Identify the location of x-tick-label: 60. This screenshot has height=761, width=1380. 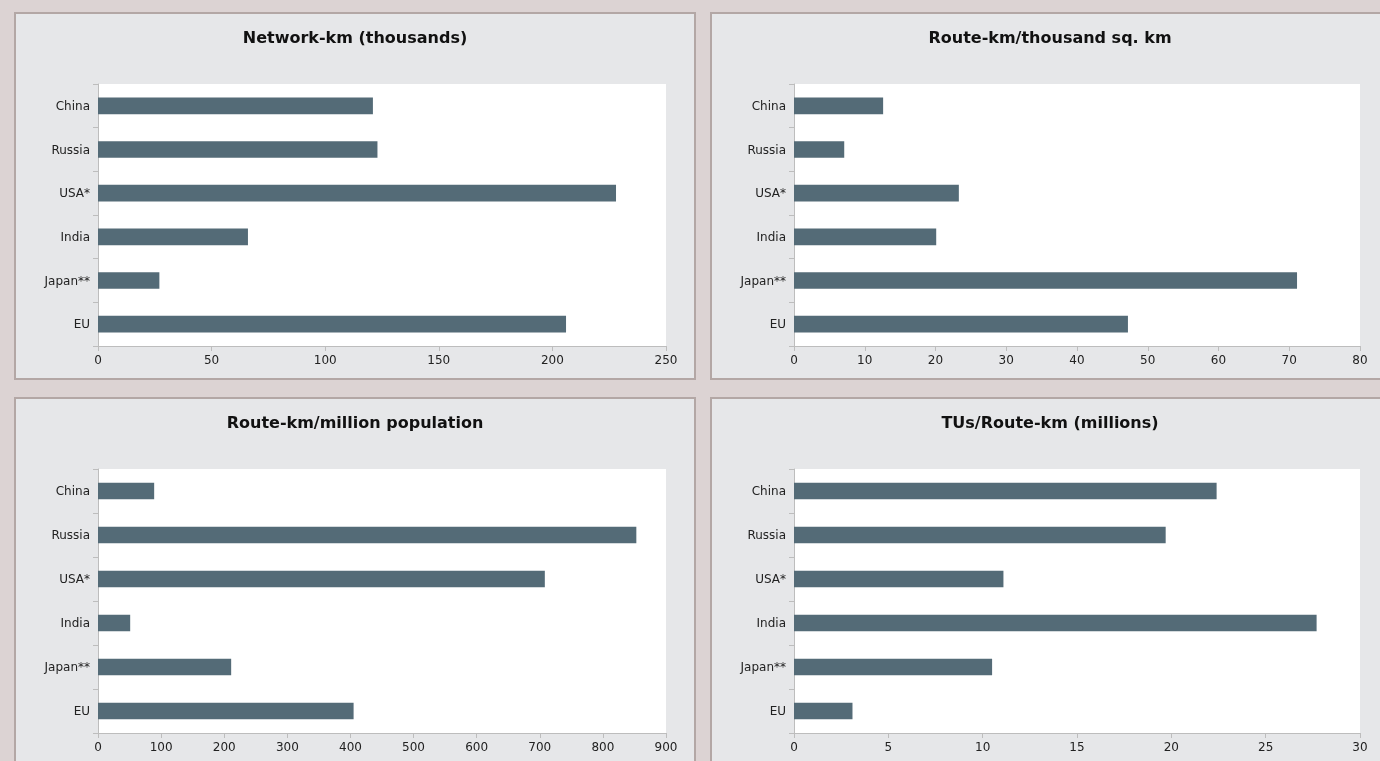
(1218, 360).